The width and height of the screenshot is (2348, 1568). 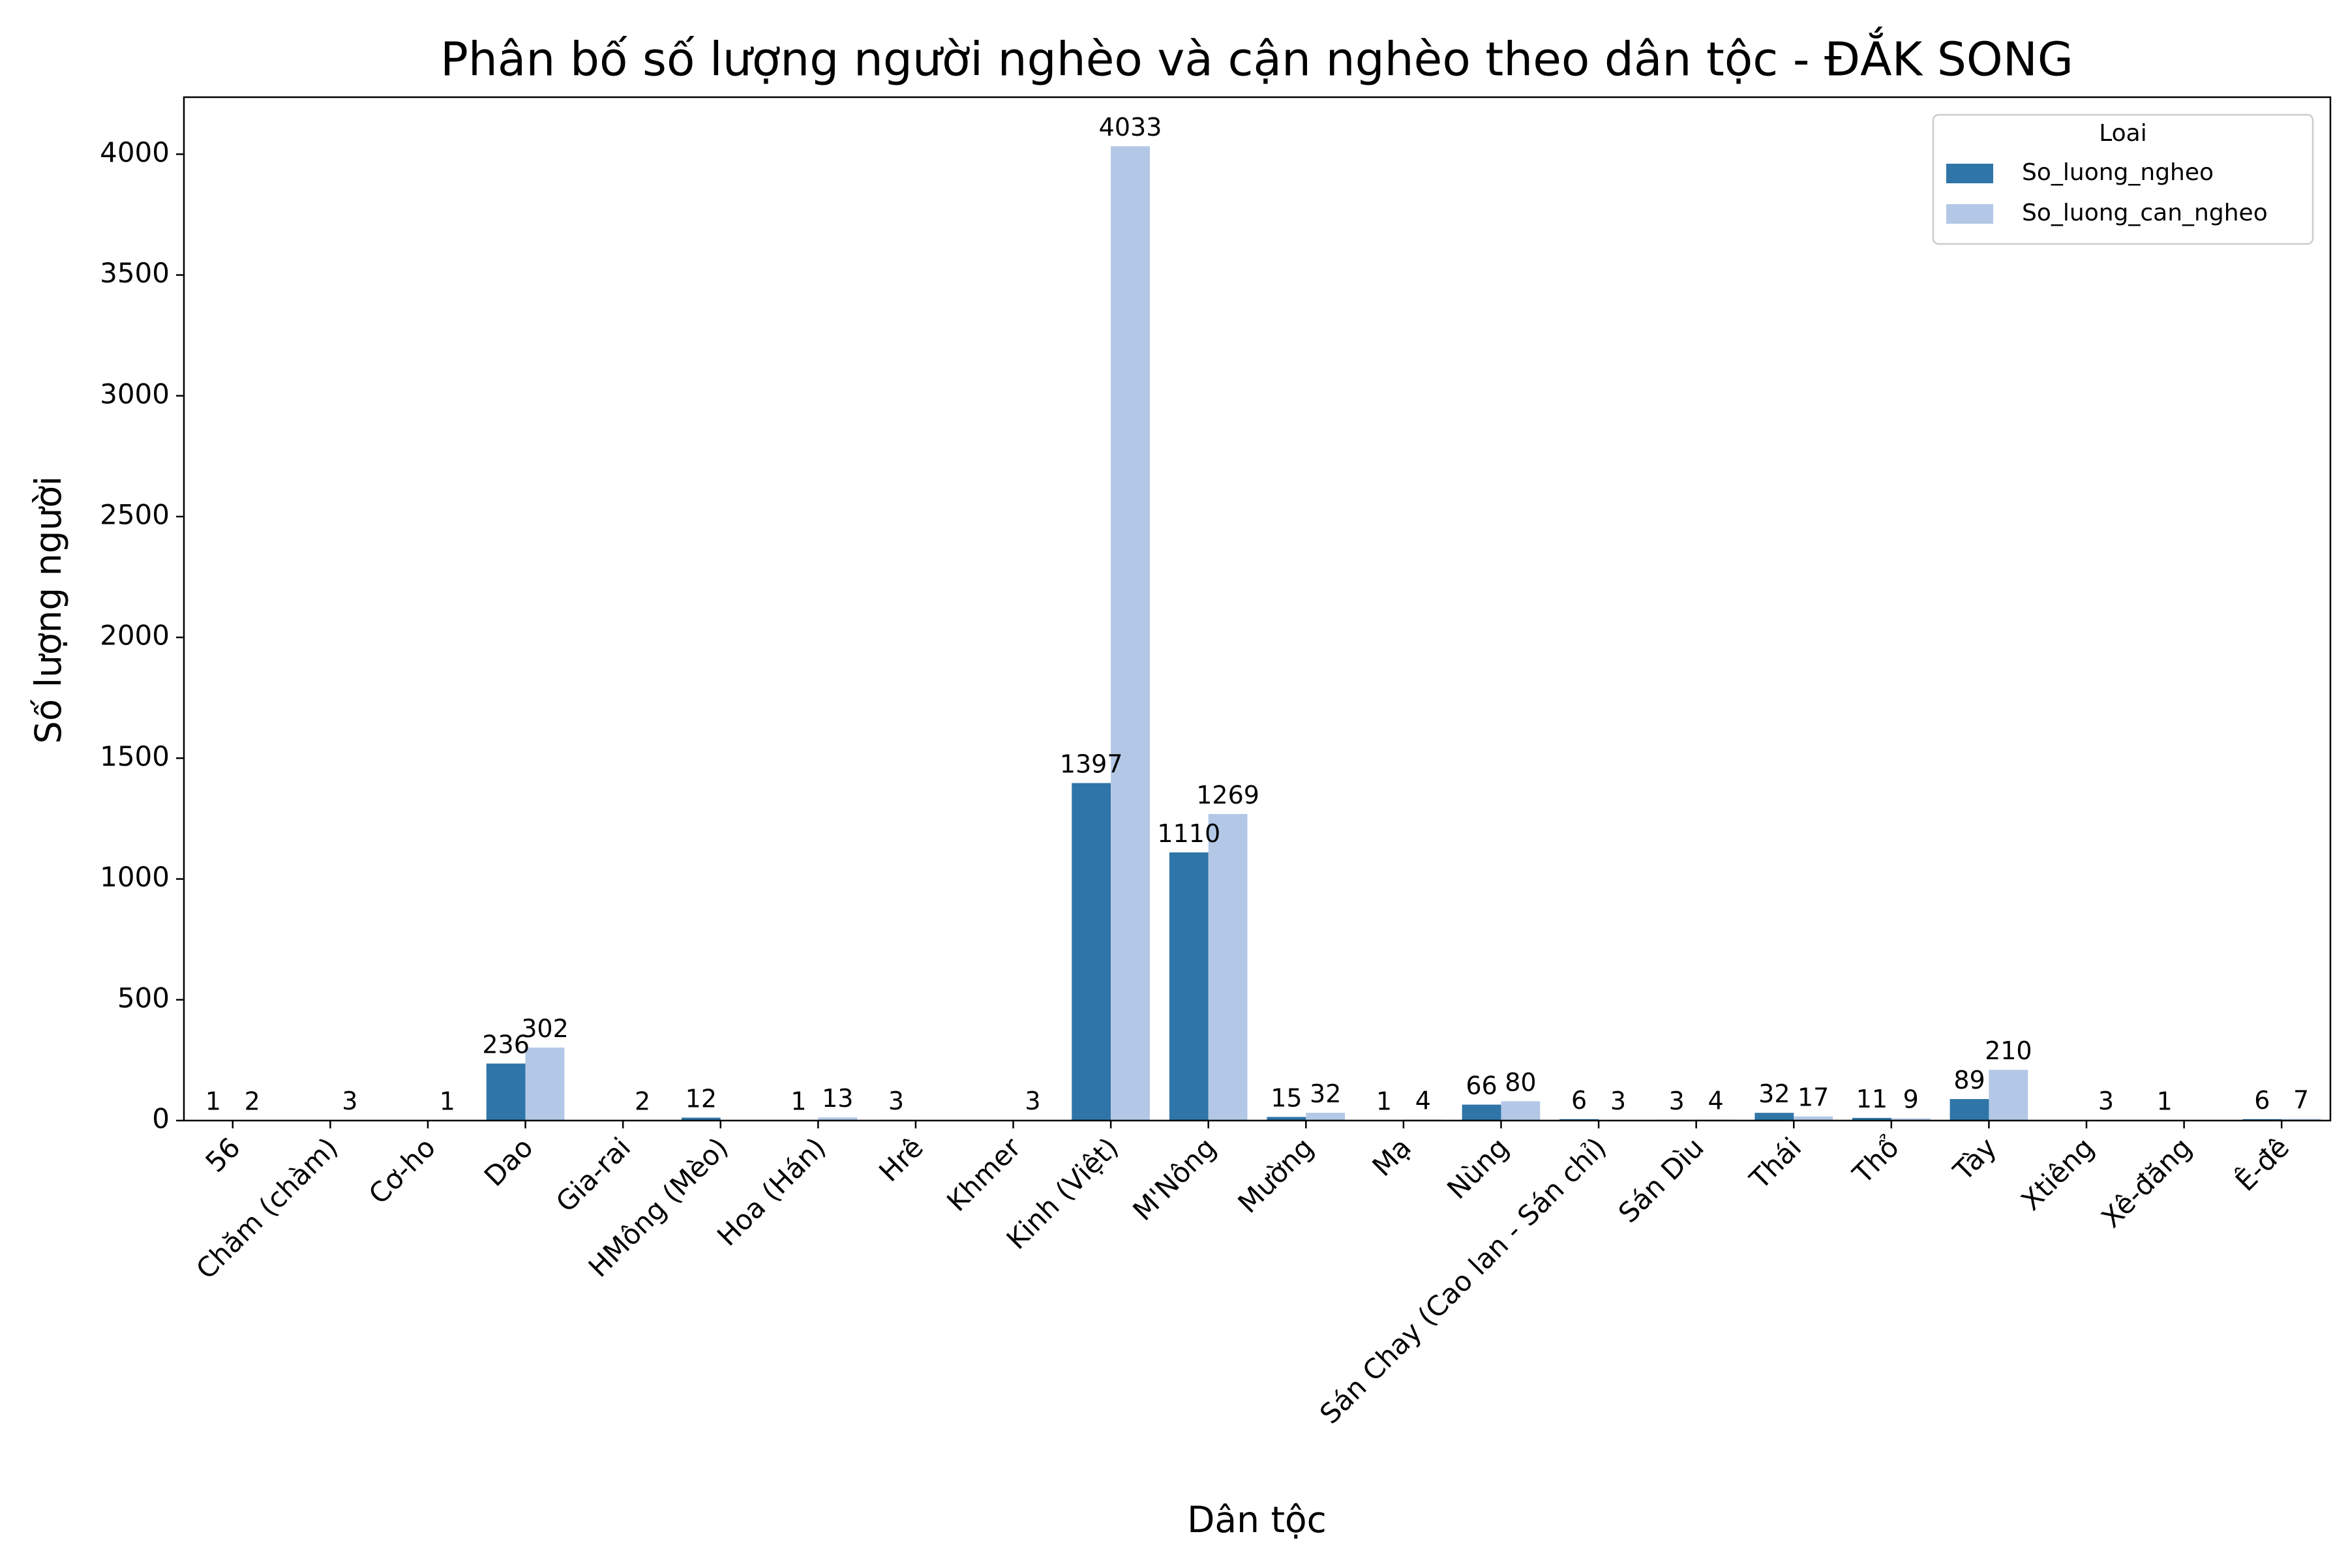 What do you see at coordinates (1228, 795) in the screenshot?
I see `data-label-So_luong_can_ngheo-10: 1269` at bounding box center [1228, 795].